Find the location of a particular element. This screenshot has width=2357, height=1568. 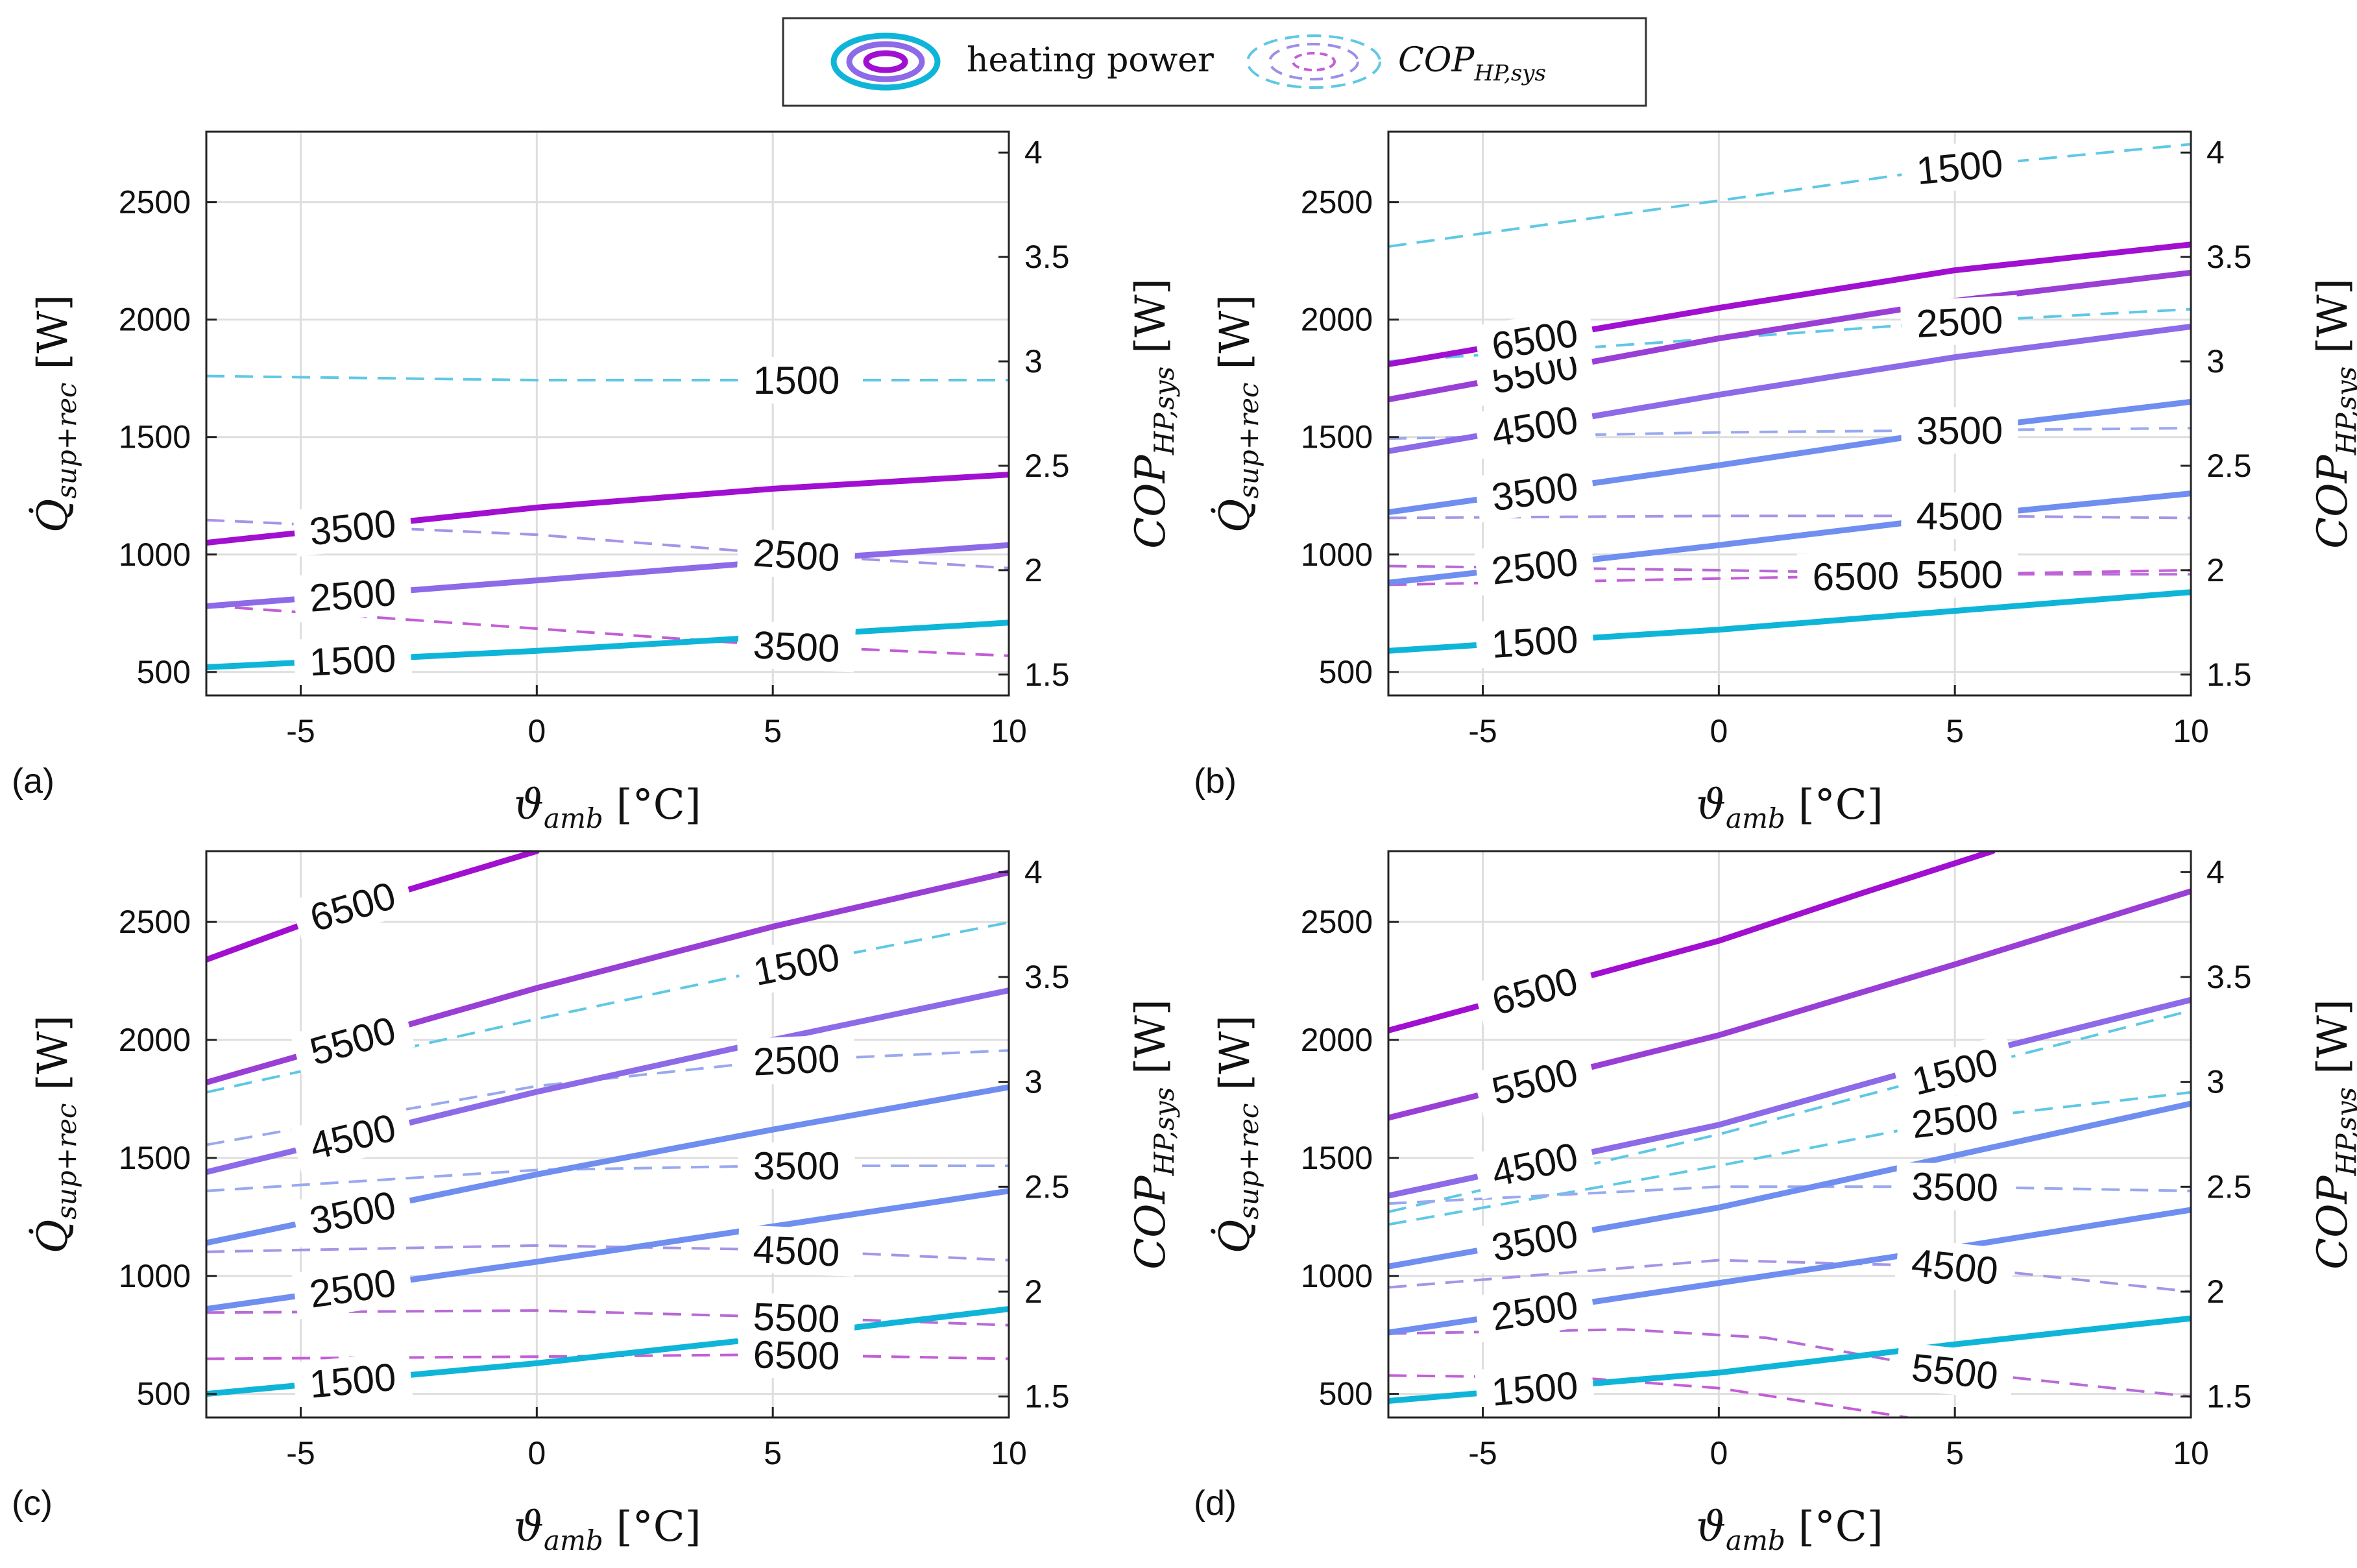

x-tick-label: 0 is located at coordinates (1719, 731).